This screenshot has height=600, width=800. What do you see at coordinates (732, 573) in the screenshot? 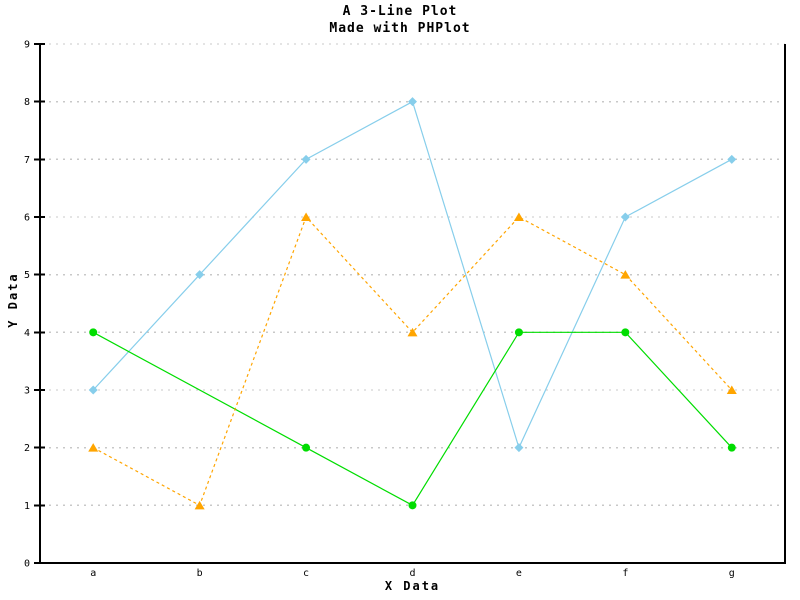
I see `x-tick-label: g` at bounding box center [732, 573].